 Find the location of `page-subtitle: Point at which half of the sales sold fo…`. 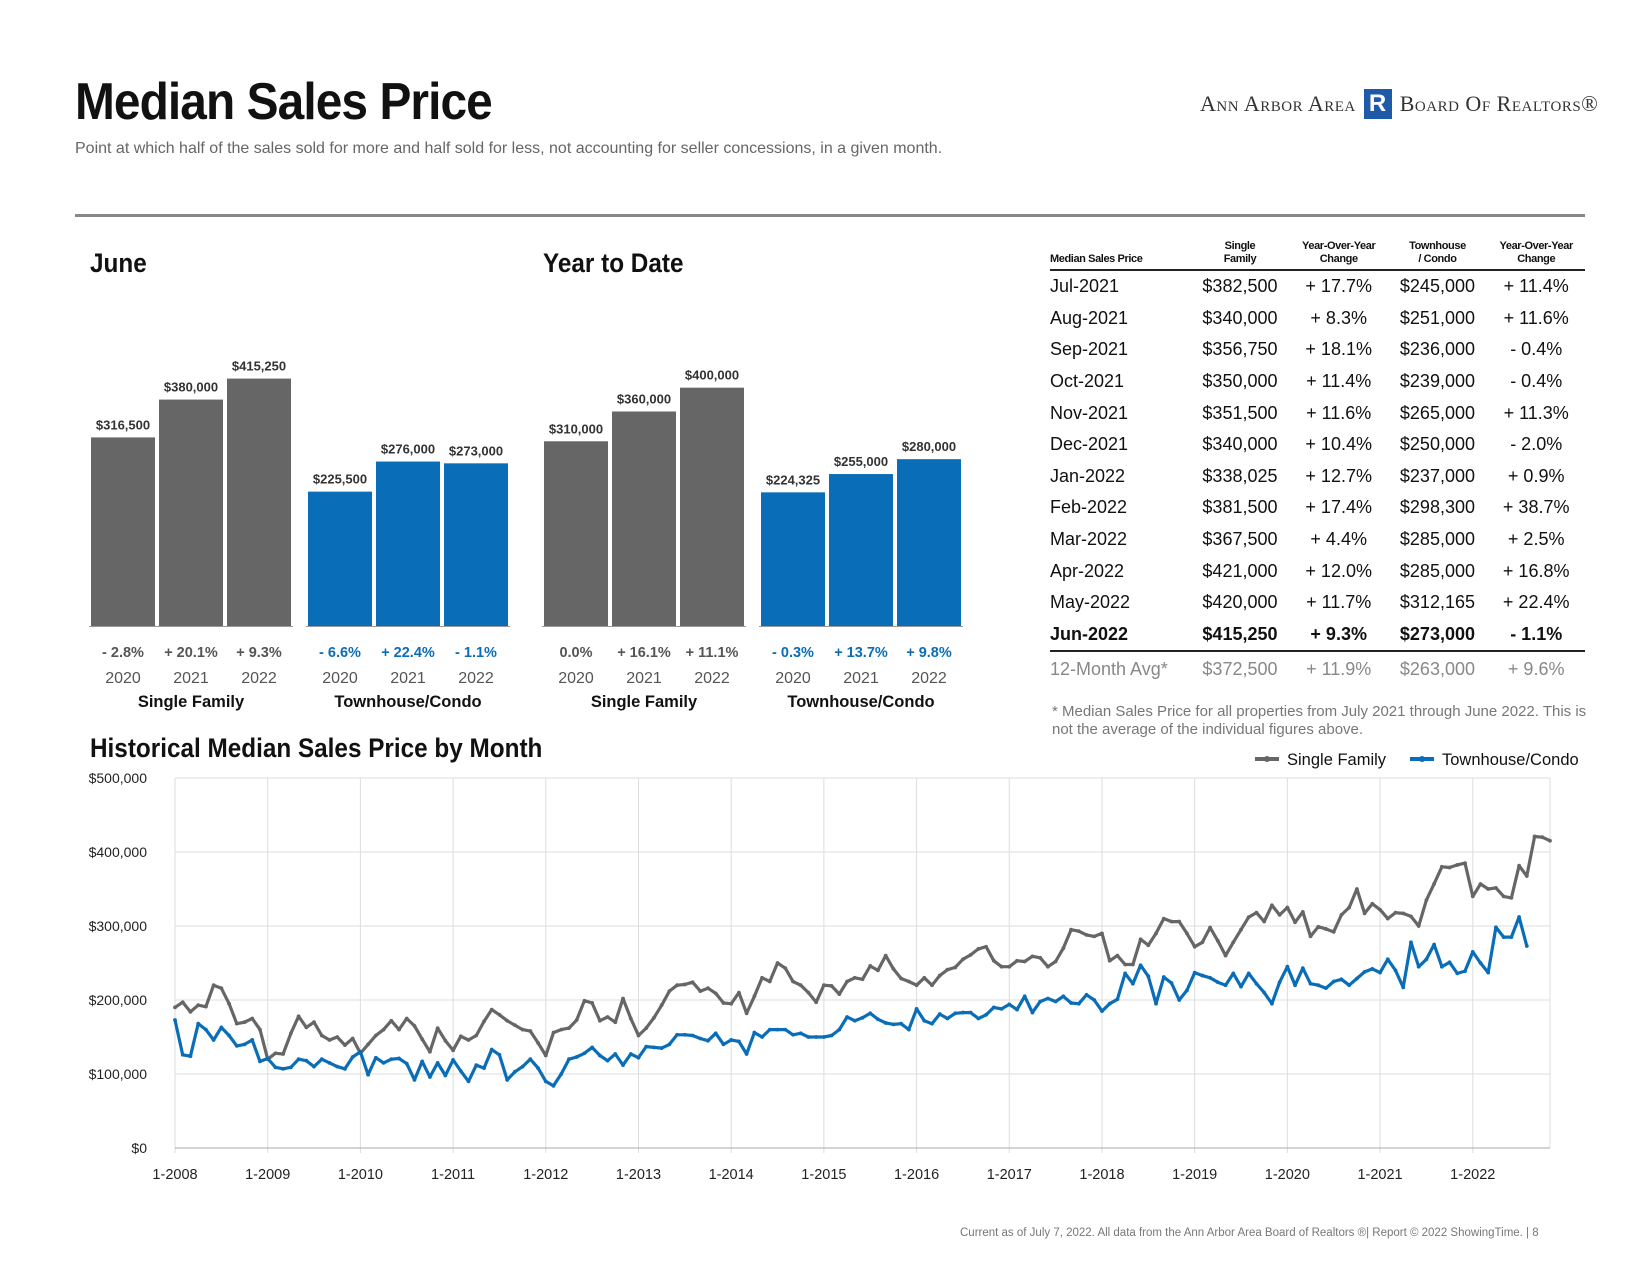

page-subtitle: Point at which half of the sales sold fo… is located at coordinates (509, 148).